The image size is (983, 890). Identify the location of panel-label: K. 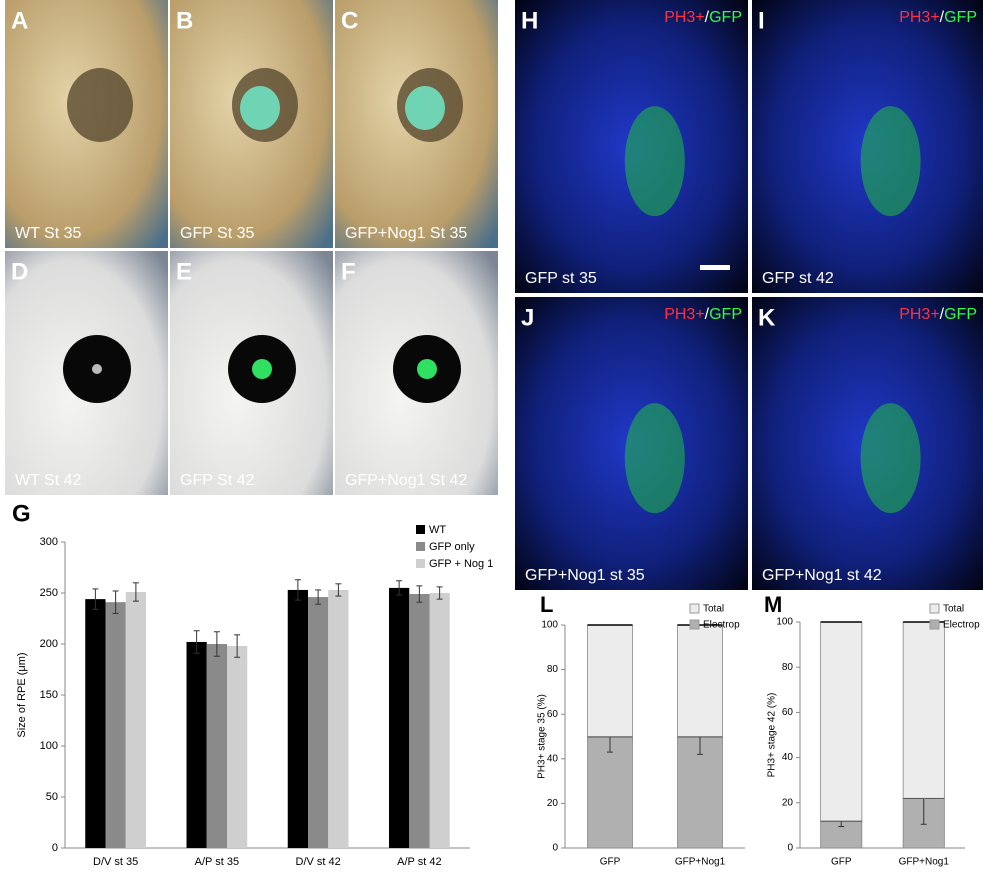
(767, 317).